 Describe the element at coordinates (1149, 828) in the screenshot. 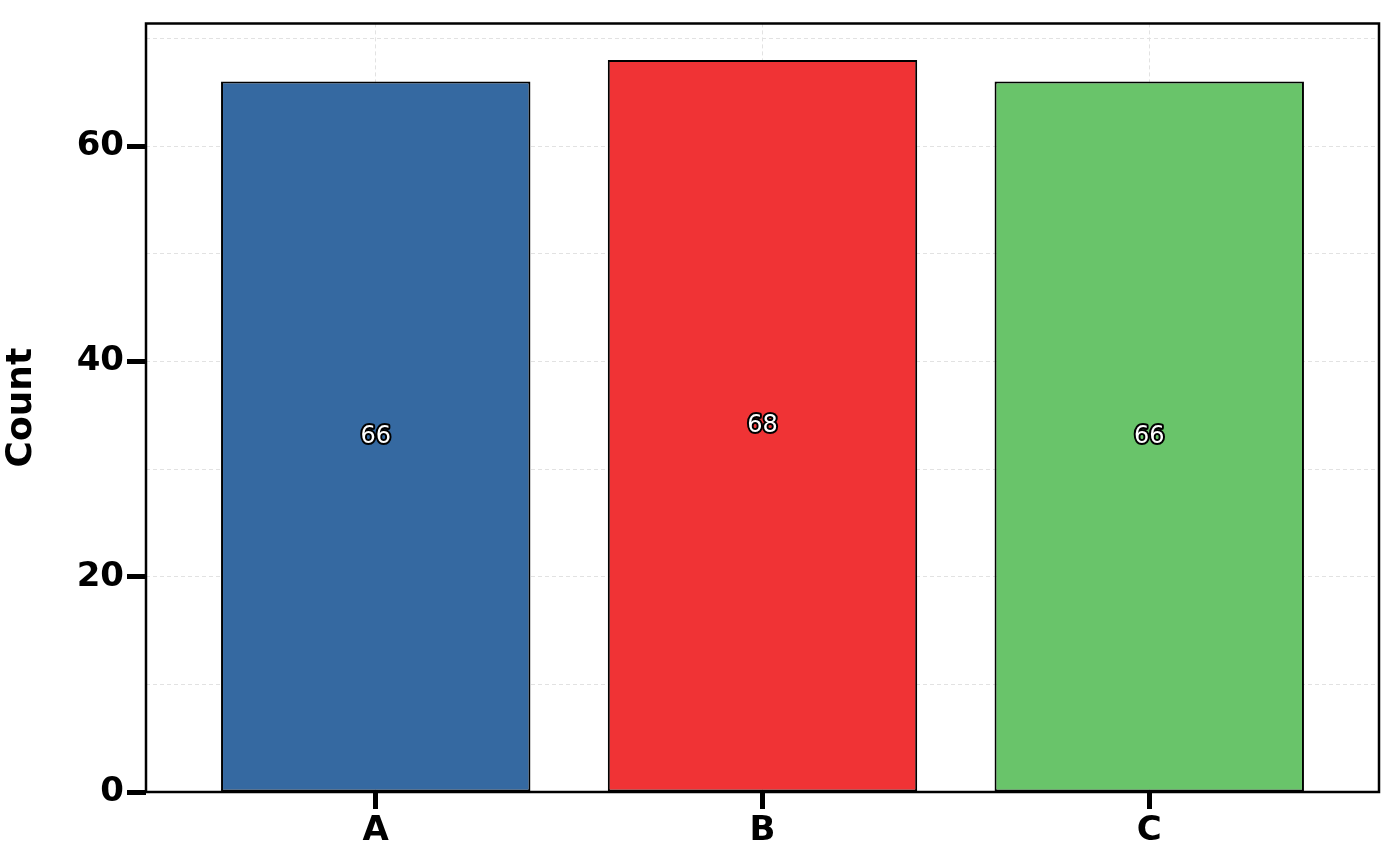

I see `x-tick-label: C` at that location.